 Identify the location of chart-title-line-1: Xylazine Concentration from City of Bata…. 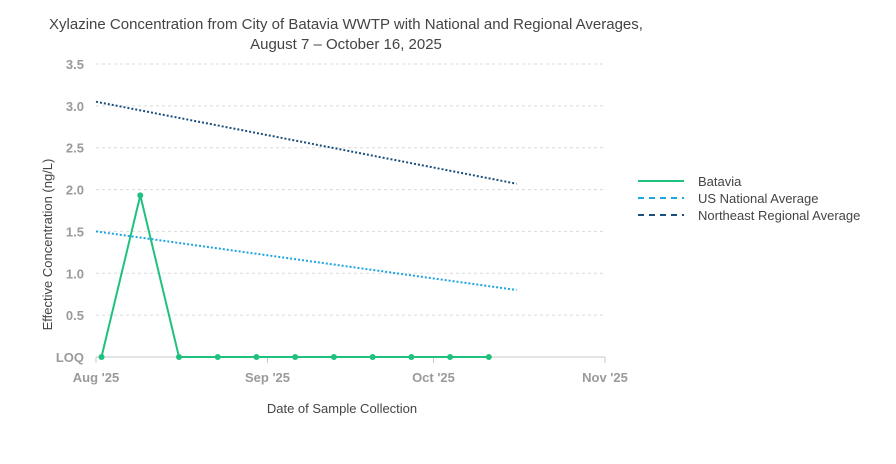
(346, 24).